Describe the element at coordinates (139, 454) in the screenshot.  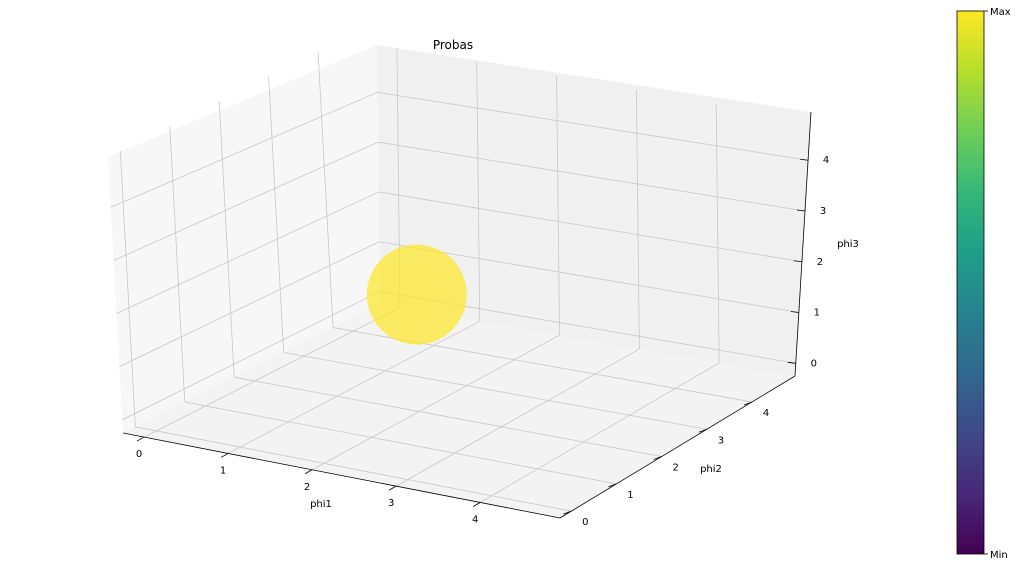
I see `x-tick-label-0: 0` at that location.